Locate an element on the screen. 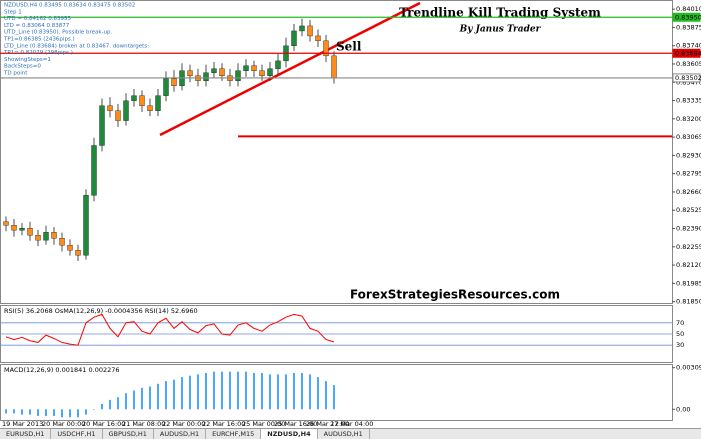 The image size is (701, 439). chart-title: Trendline Kill Trading System is located at coordinates (500, 13).